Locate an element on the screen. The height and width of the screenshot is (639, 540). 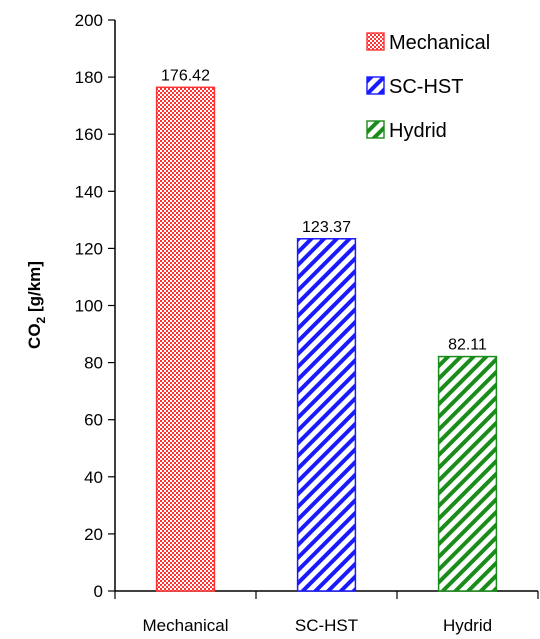
y-axis-label: CO2 [g/km] is located at coordinates (36, 305).